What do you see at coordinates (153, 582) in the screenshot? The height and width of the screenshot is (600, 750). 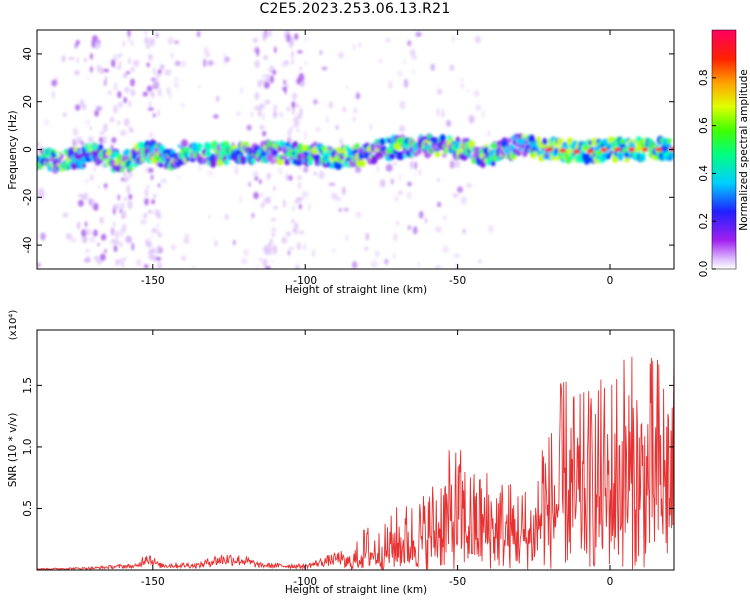 I see `snr-x-tick-label: -150` at bounding box center [153, 582].